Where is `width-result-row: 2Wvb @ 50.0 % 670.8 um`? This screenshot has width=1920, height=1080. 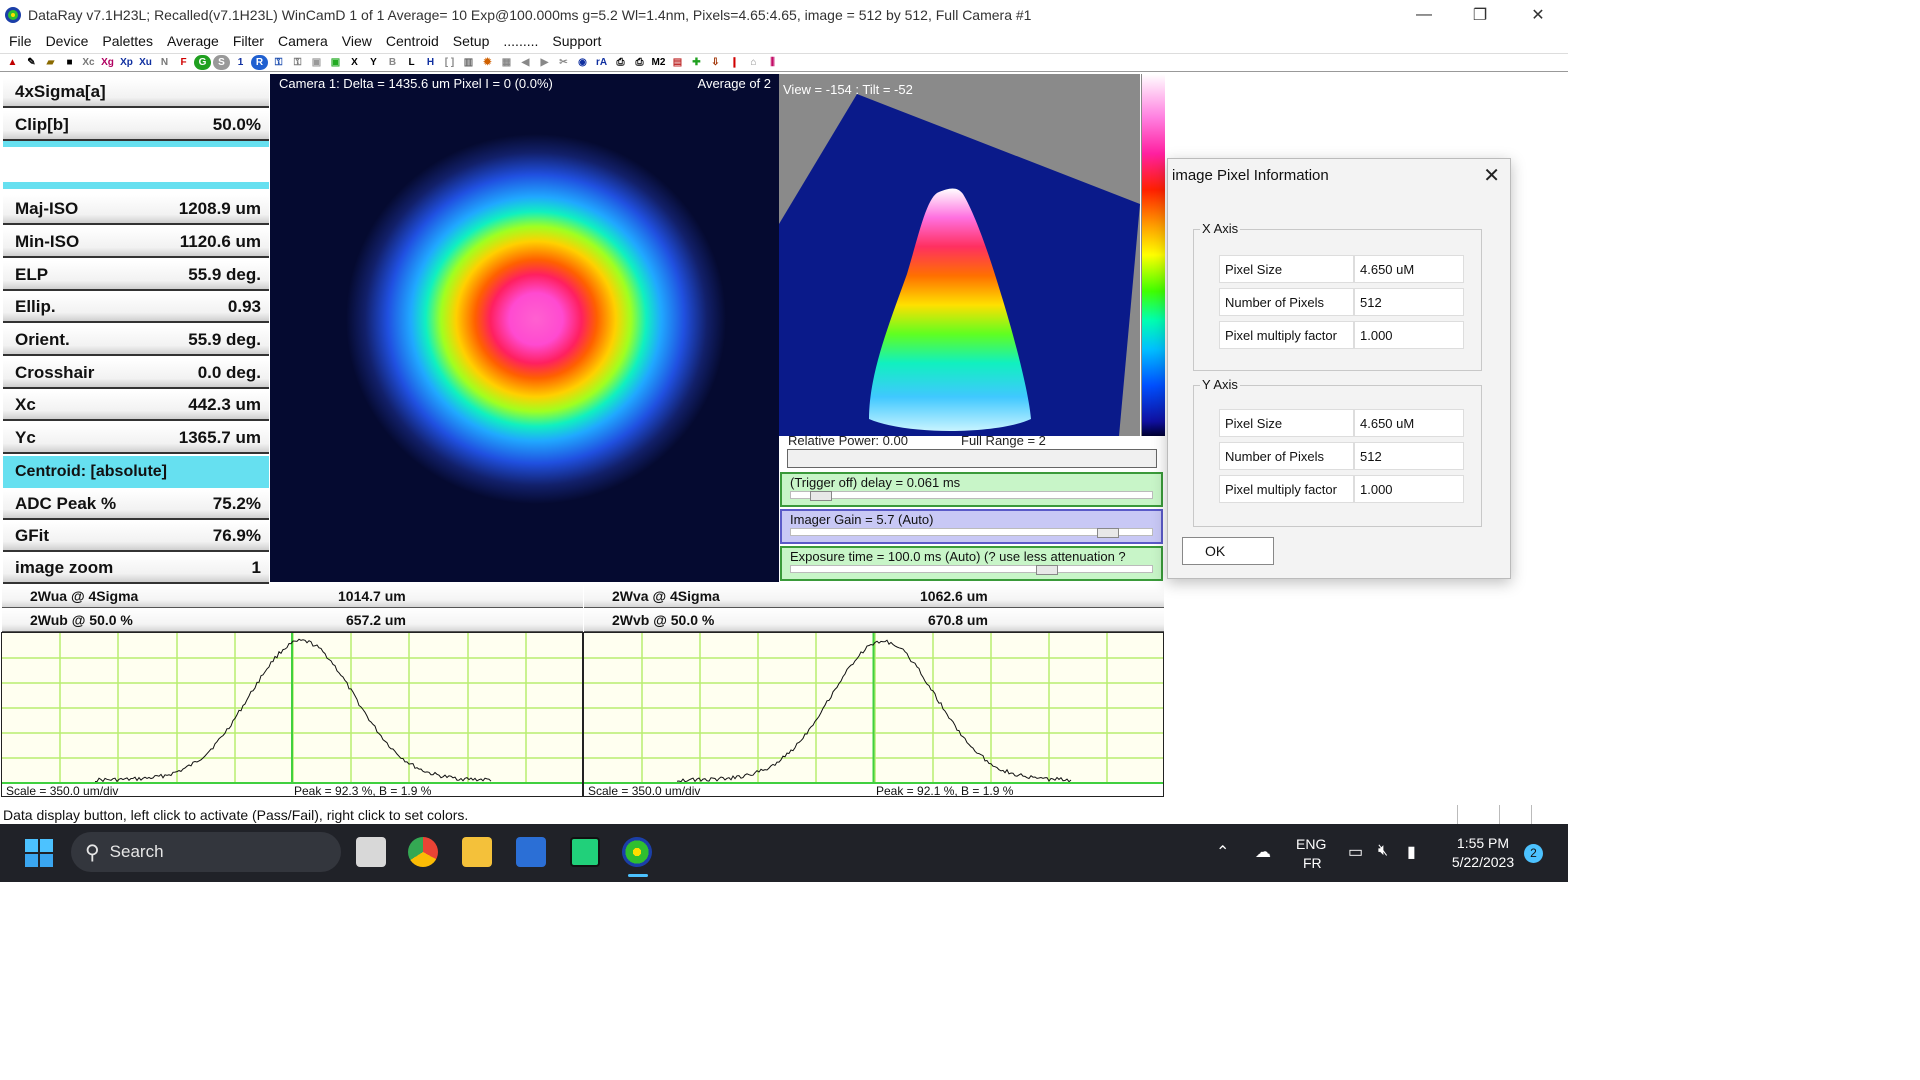
width-result-row: 2Wvb @ 50.0 % 670.8 um is located at coordinates (874, 620).